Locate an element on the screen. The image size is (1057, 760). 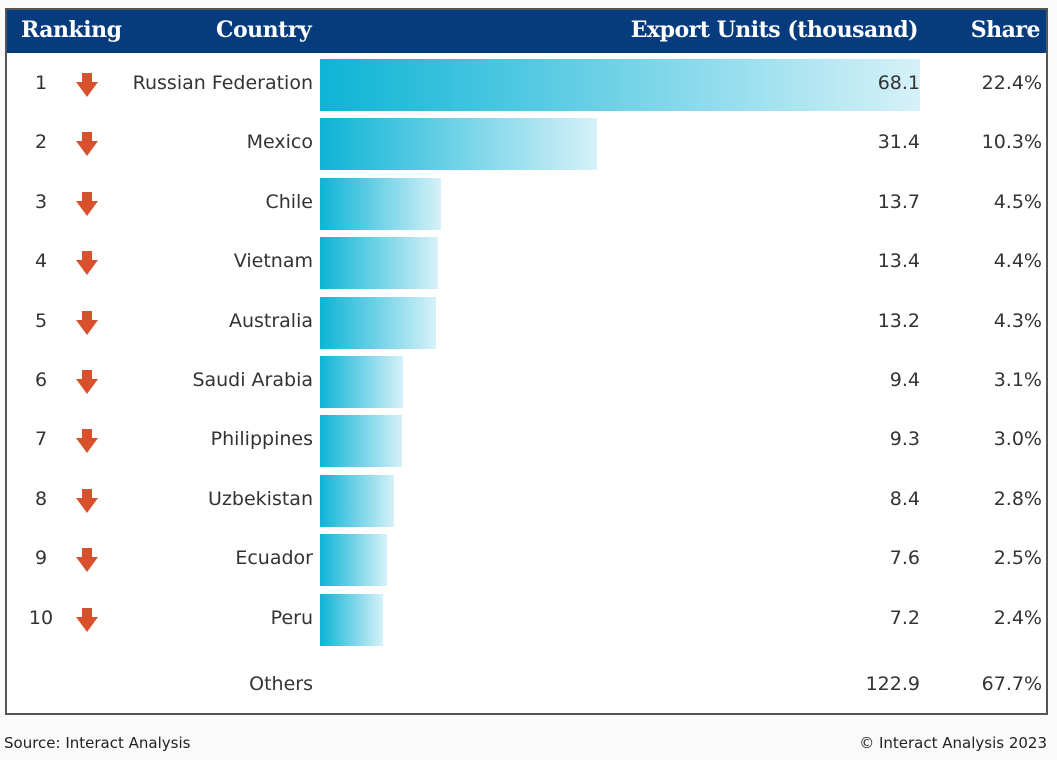
share-value: 2.4% is located at coordinates (1017, 617).